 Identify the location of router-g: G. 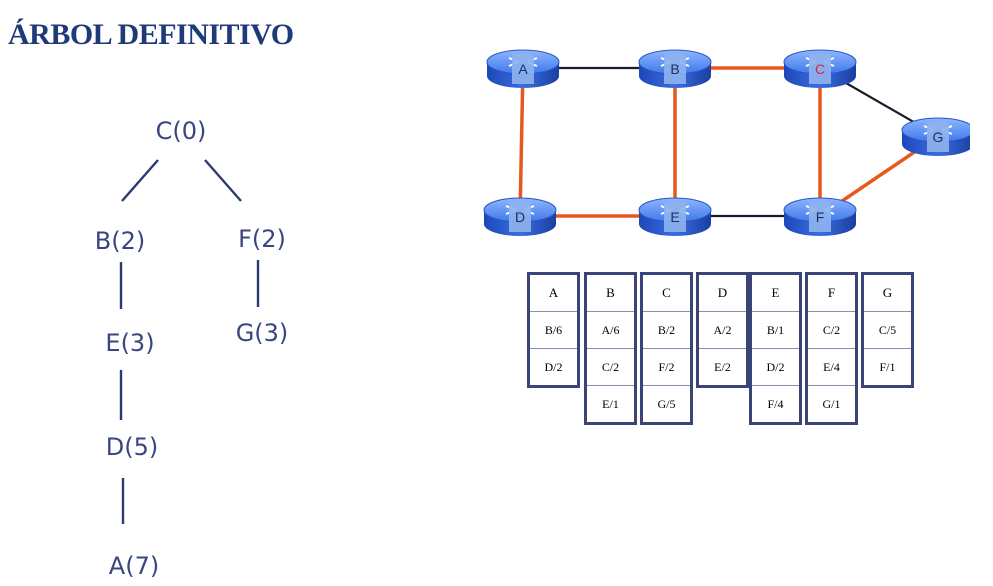
(935, 136).